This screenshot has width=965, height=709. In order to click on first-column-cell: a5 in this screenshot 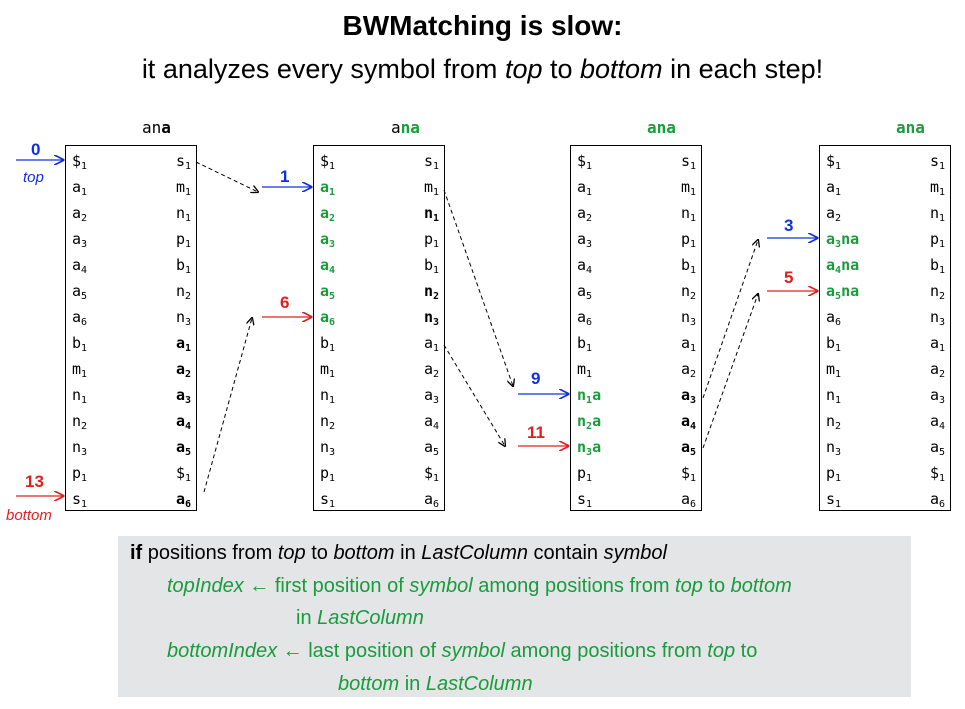, I will do `click(585, 292)`.